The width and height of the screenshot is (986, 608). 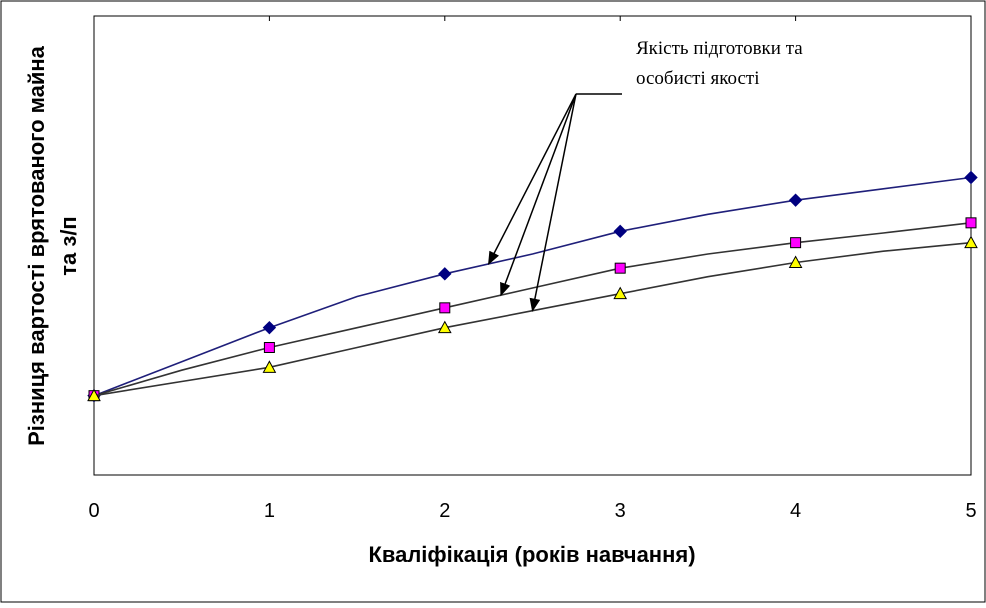 What do you see at coordinates (645, 175) in the screenshot?
I see `annotation-group: Якість підготовки та особисті якості` at bounding box center [645, 175].